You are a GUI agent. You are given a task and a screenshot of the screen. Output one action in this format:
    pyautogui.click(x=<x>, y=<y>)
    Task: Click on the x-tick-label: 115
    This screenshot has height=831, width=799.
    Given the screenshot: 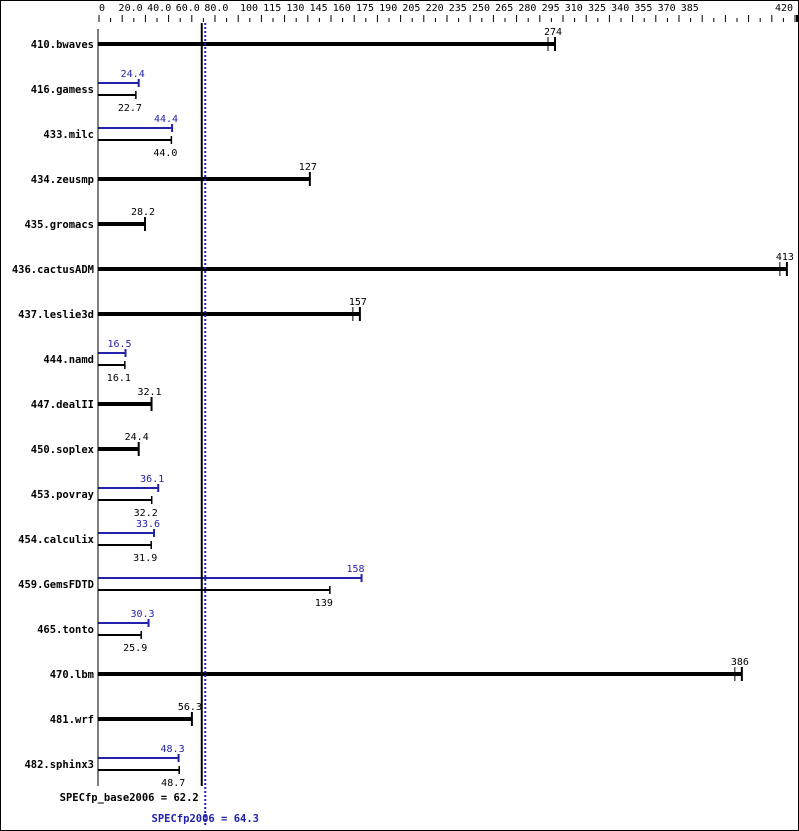 What is the action you would take?
    pyautogui.click(x=272, y=8)
    